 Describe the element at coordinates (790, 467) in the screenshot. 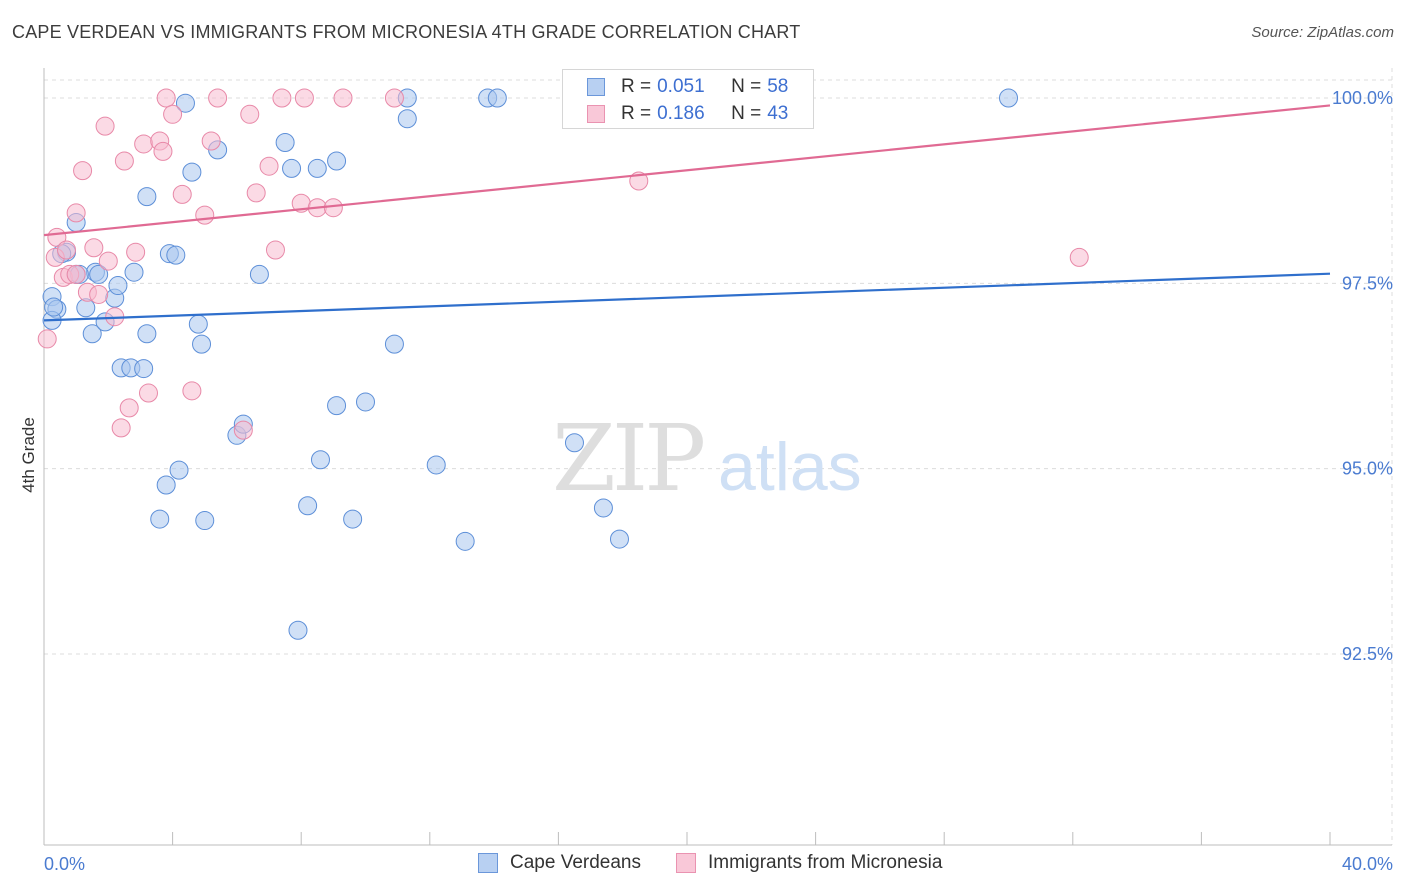

I see `watermark-atlas: atlas` at that location.